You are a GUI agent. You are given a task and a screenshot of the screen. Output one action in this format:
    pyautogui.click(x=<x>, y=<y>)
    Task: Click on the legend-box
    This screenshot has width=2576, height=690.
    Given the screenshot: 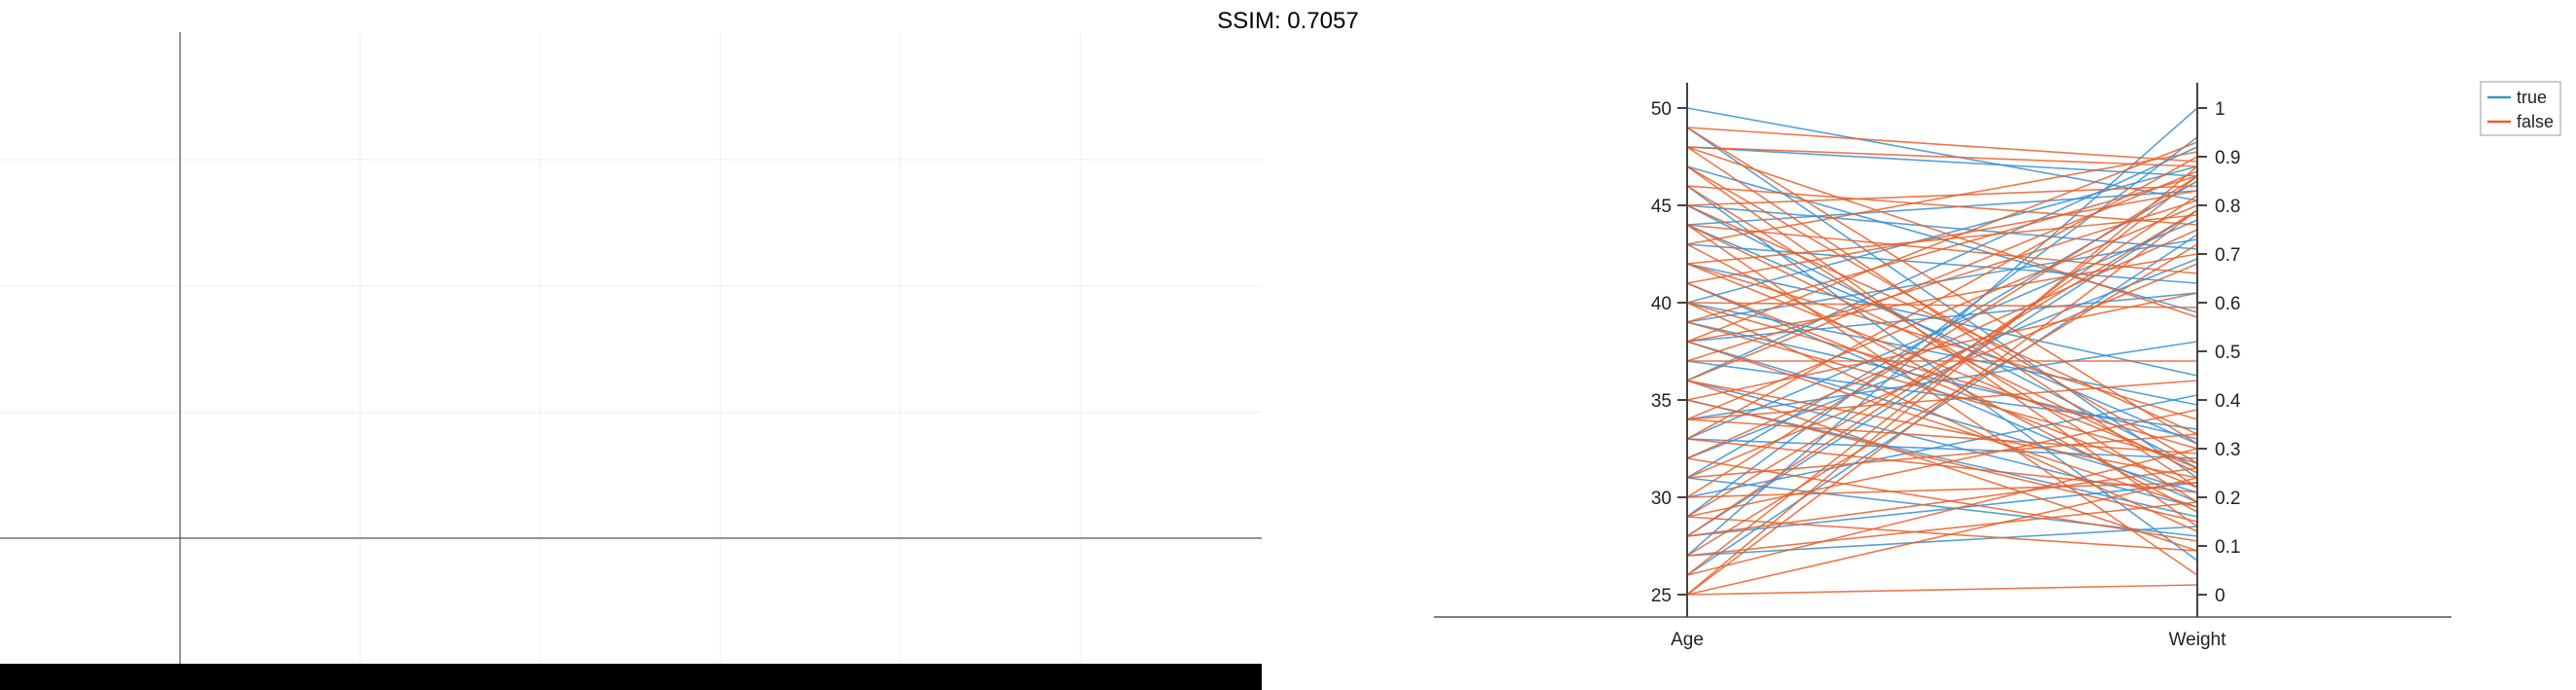 What is the action you would take?
    pyautogui.click(x=2520, y=108)
    